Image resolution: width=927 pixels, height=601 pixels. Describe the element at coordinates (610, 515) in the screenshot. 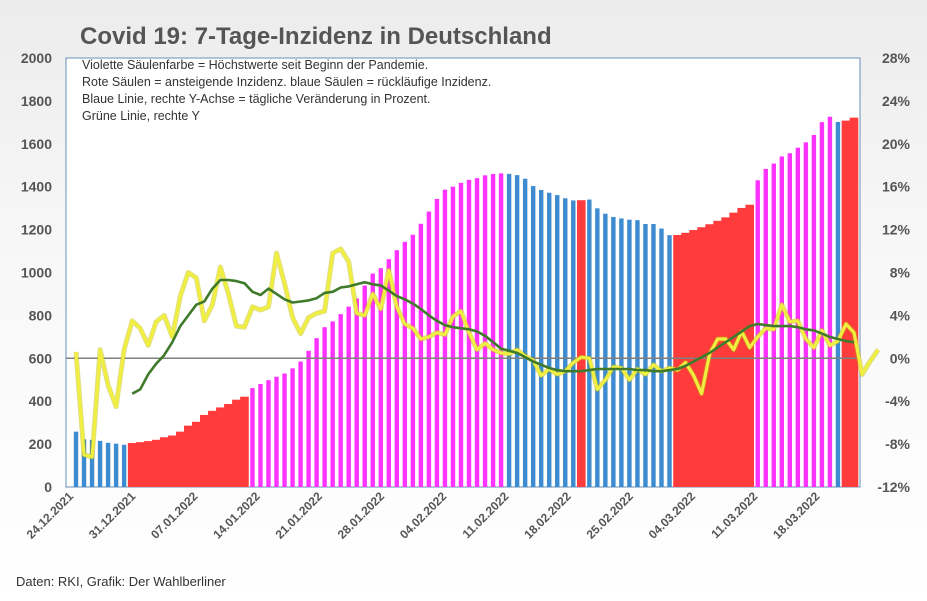

I see `x-tick-label: 25.02.2022` at that location.